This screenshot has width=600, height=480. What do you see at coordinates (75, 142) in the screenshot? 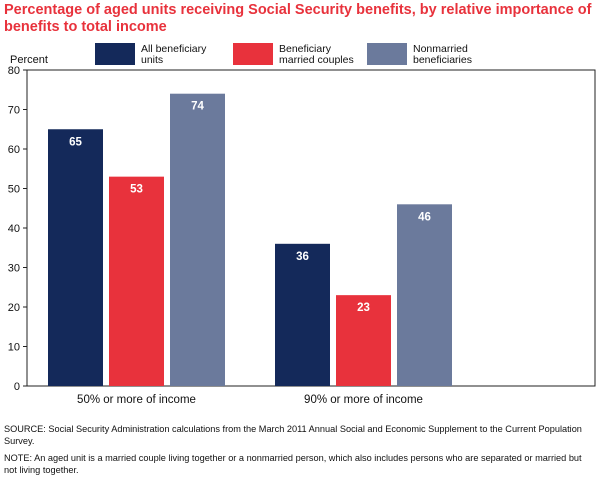
I see `bar-value-label: 65` at bounding box center [75, 142].